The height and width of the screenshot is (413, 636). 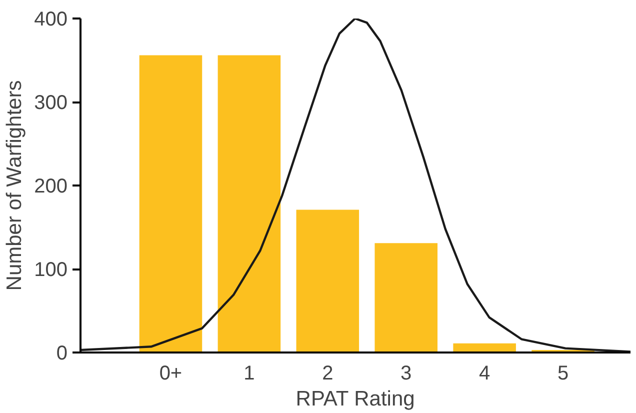 What do you see at coordinates (484, 373) in the screenshot?
I see `x-tick-label: 4` at bounding box center [484, 373].